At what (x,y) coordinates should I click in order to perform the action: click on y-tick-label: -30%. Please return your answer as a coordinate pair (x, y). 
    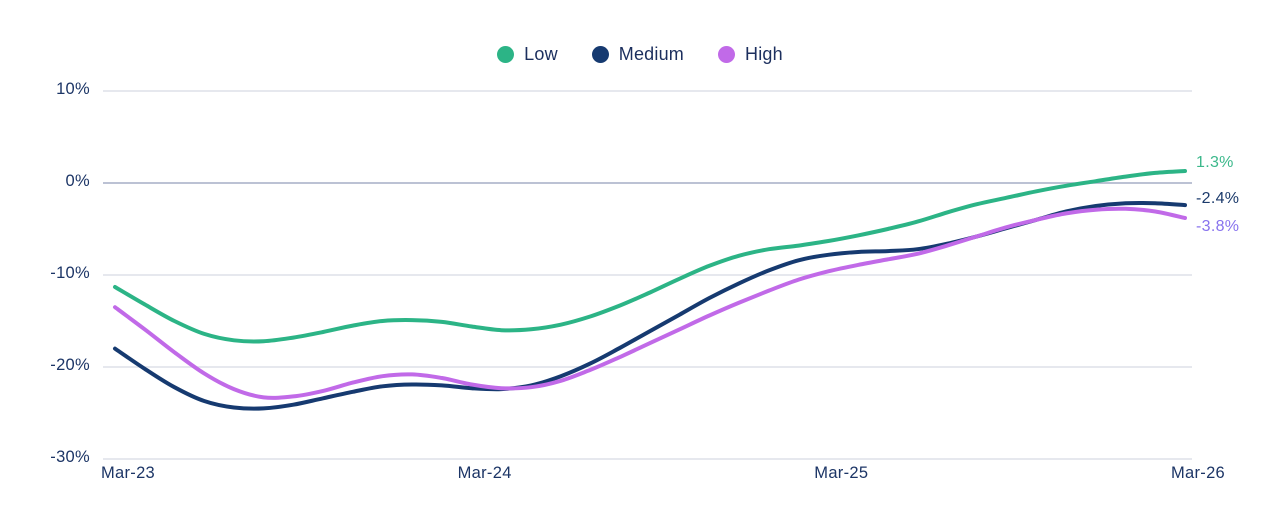
    Looking at the image, I should click on (70, 457).